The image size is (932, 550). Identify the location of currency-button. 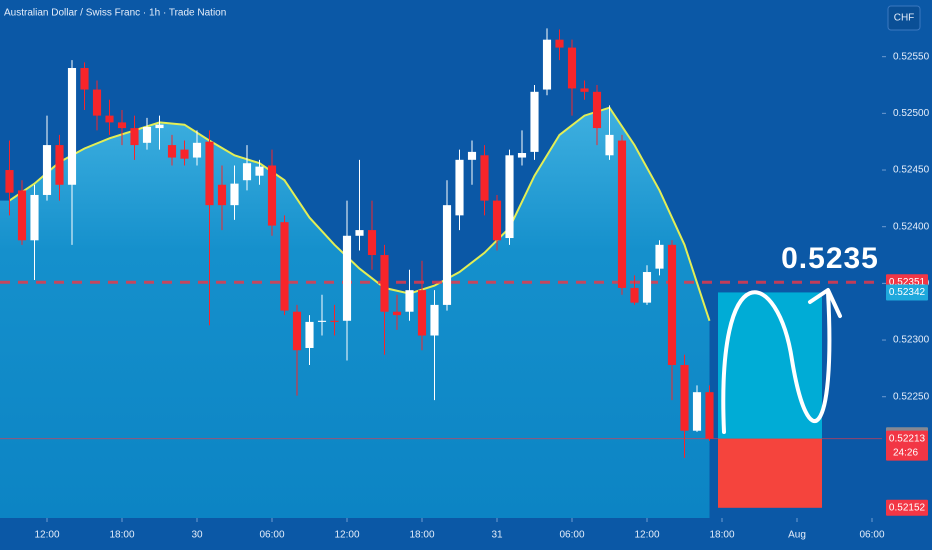
(904, 18).